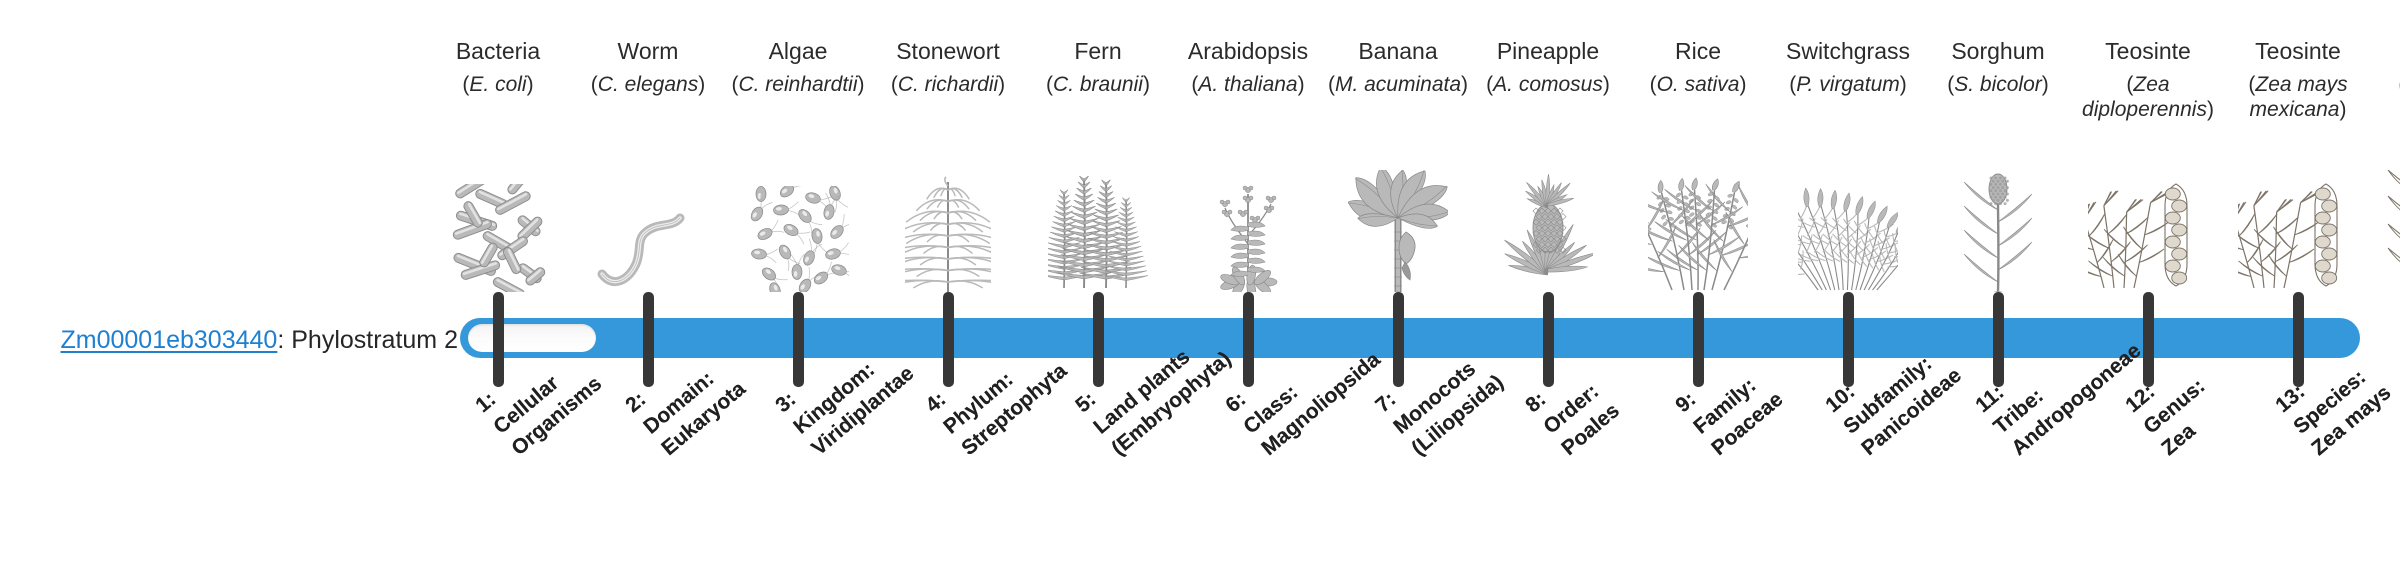 This screenshot has height=580, width=2400. What do you see at coordinates (1548, 229) in the screenshot?
I see `pineapple-plant-icon` at bounding box center [1548, 229].